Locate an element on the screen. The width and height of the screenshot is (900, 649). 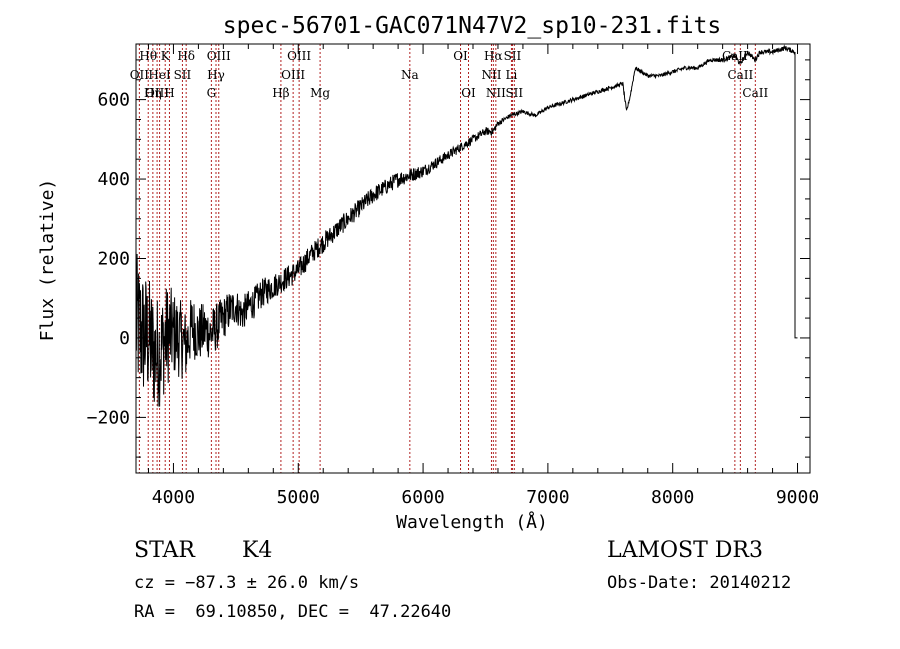
line-marker-label: Hθ is located at coordinates (148, 56).